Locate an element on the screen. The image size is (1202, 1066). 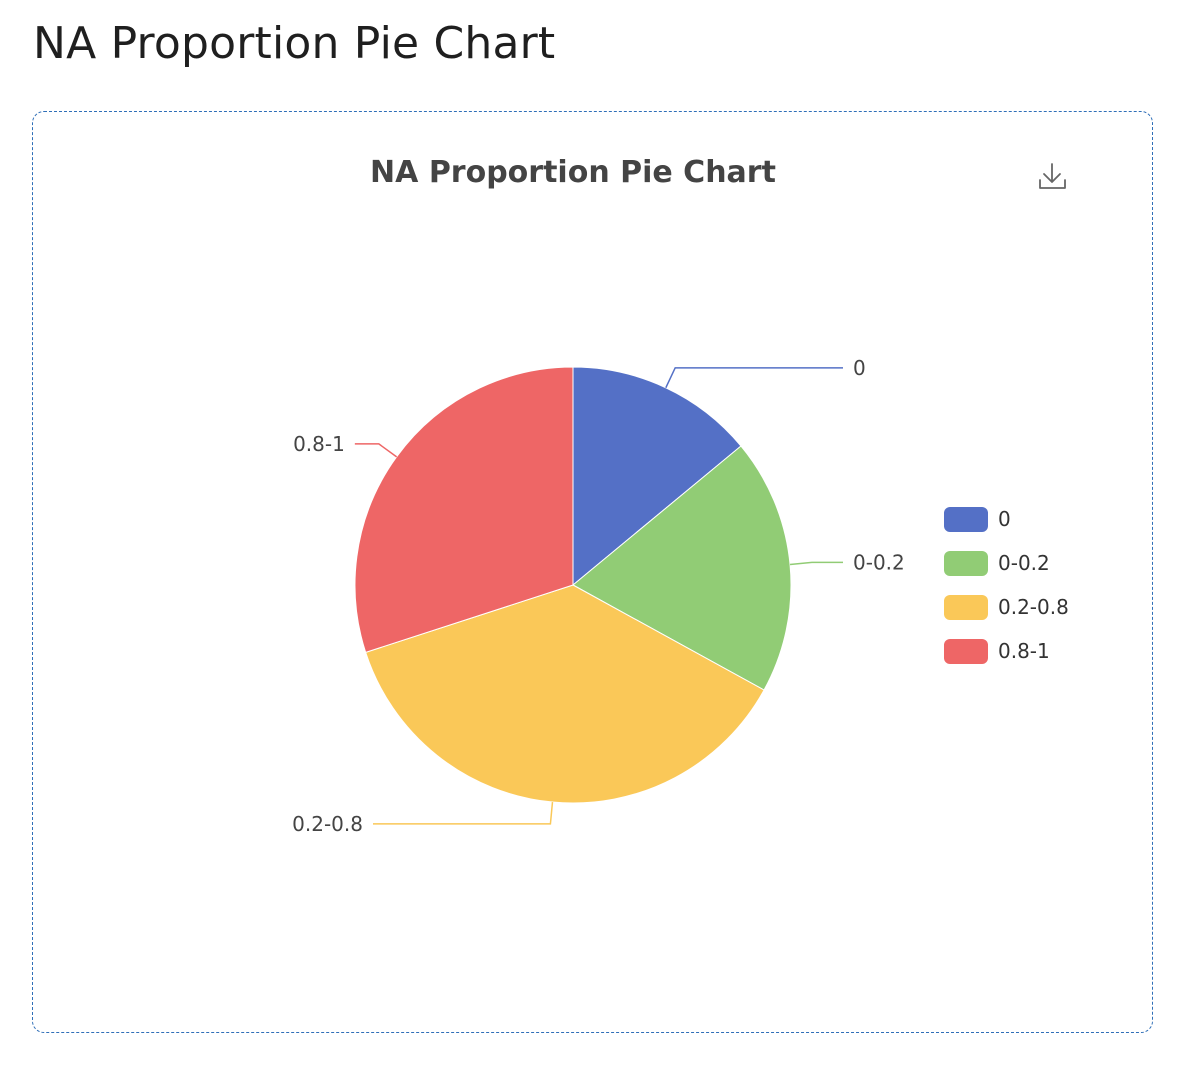
legend-label-0: 0 is located at coordinates (1004, 519).